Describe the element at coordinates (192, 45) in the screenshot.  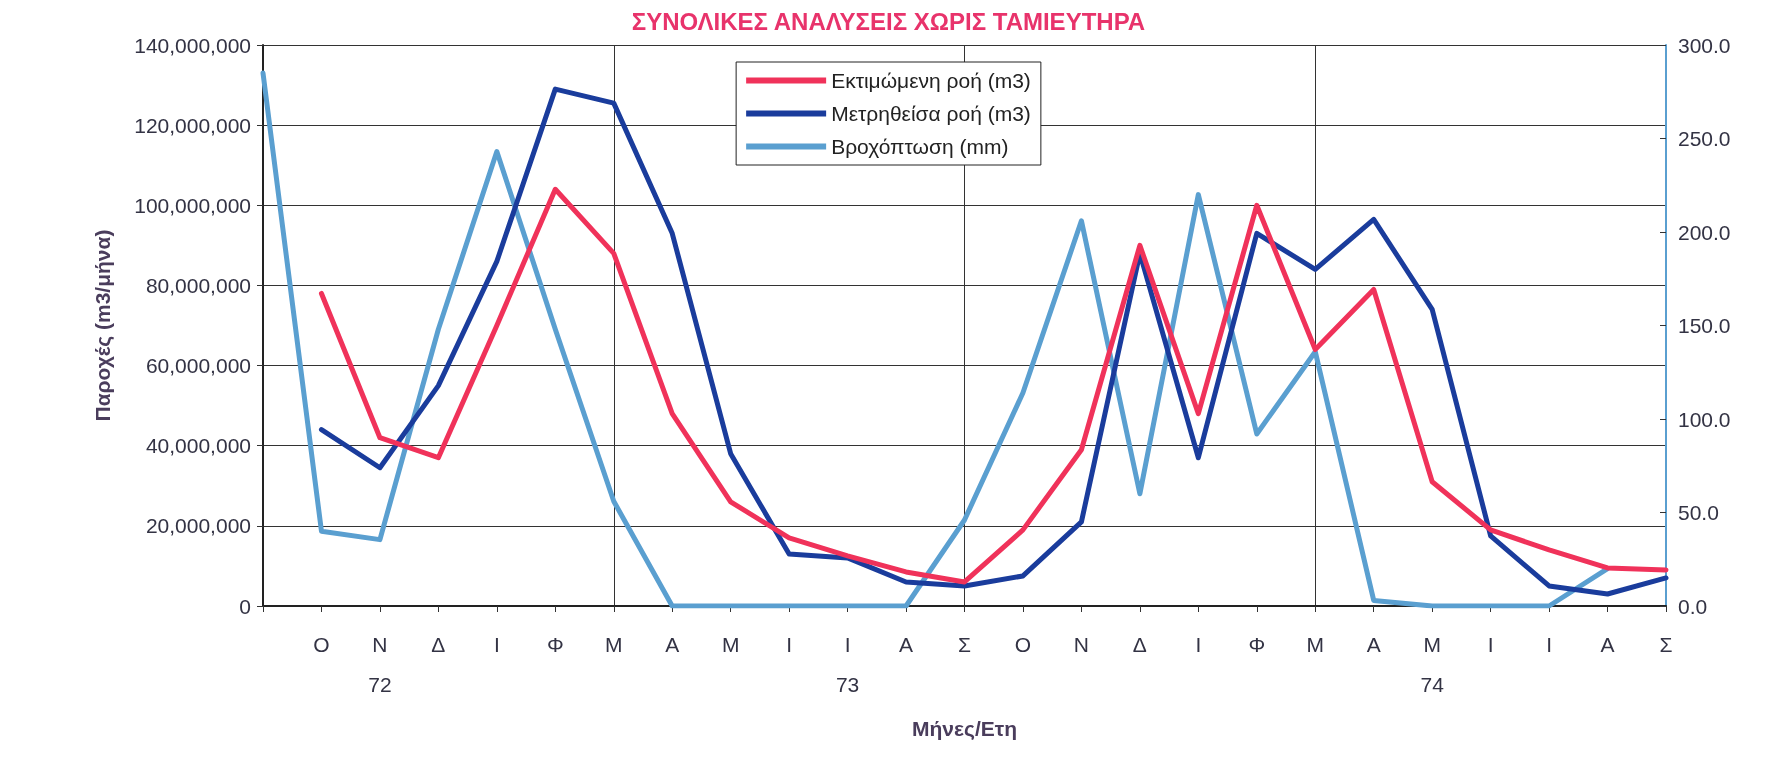
I see `y-tick-label: 140,000,000` at that location.